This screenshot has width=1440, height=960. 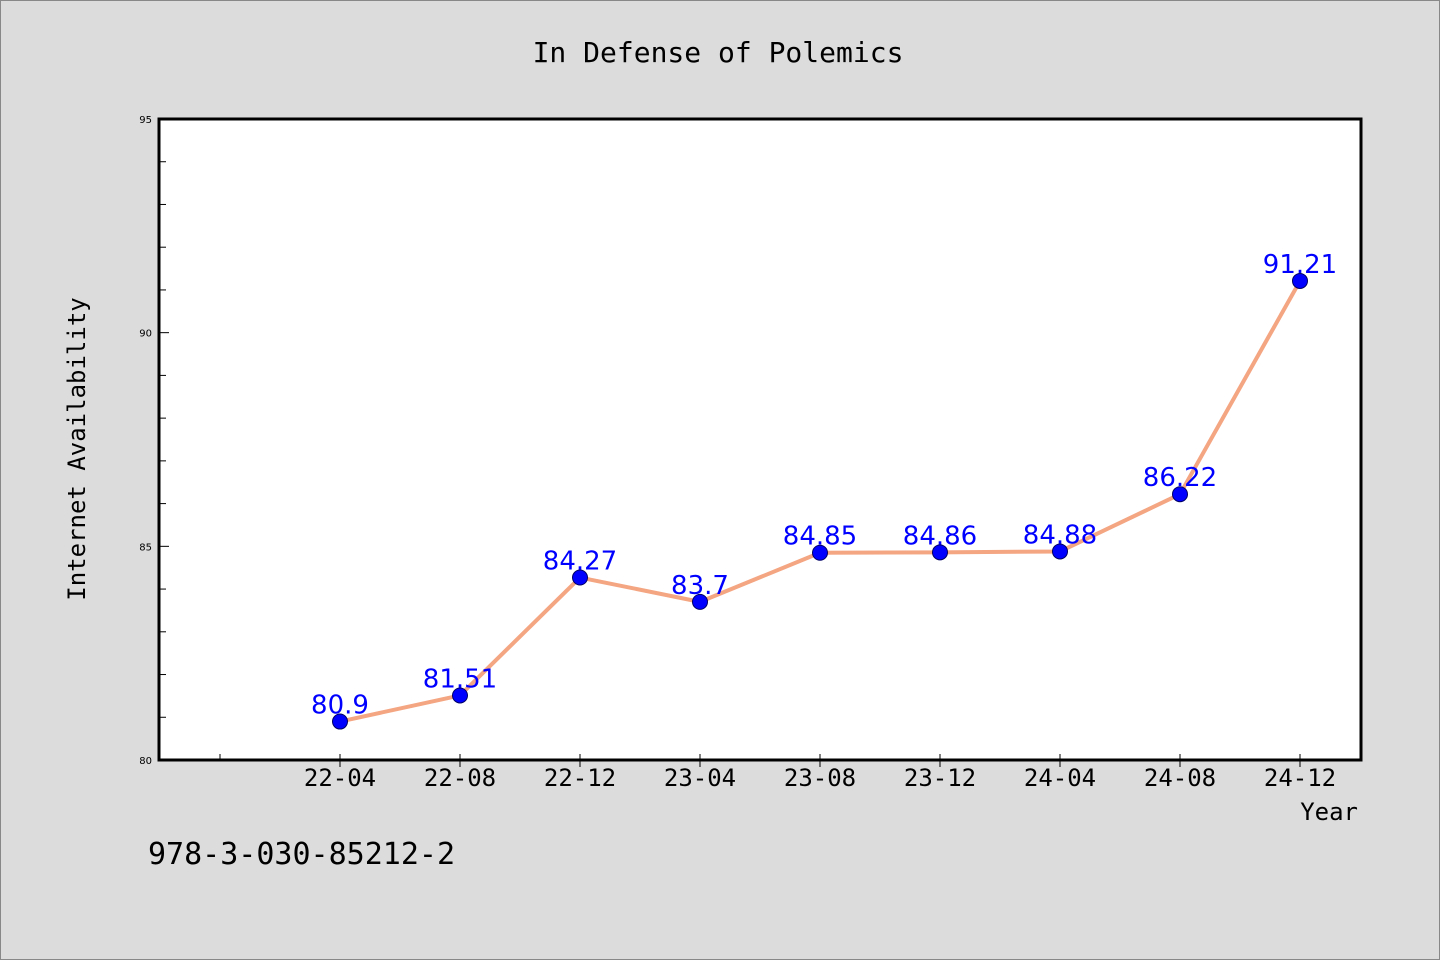 What do you see at coordinates (460, 679) in the screenshot?
I see `data-label: 81.51` at bounding box center [460, 679].